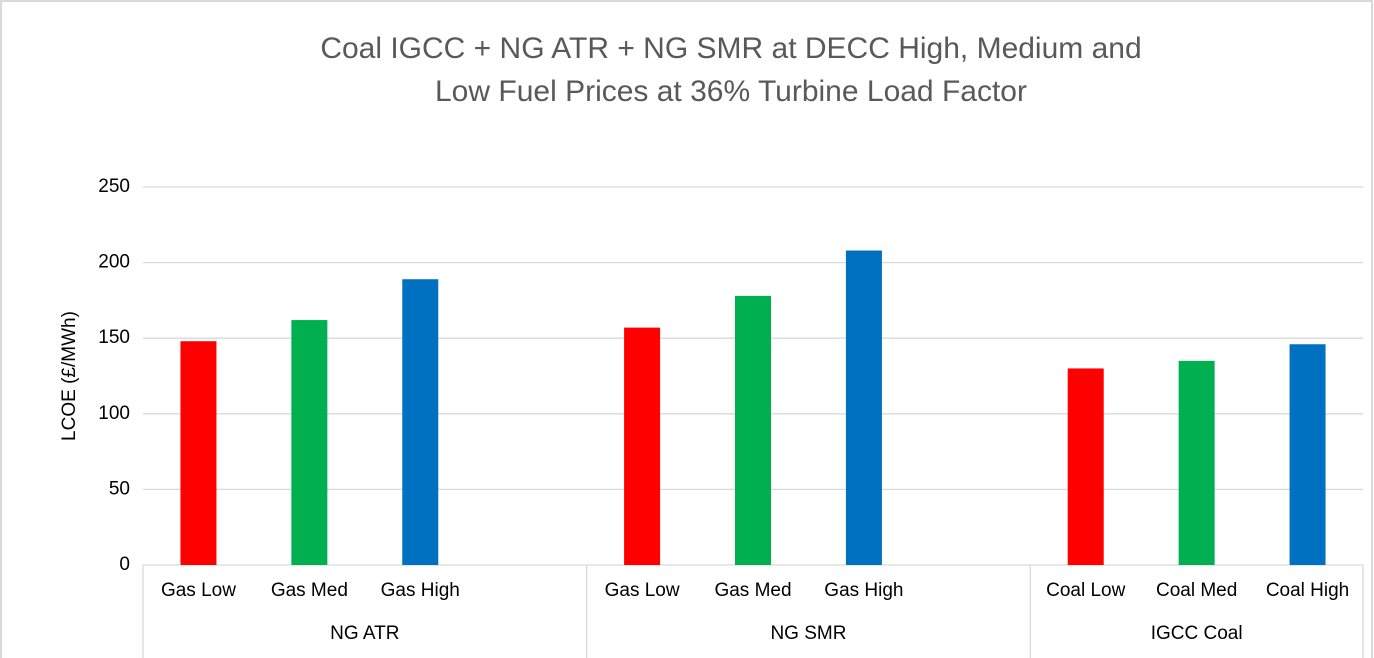  Describe the element at coordinates (114, 337) in the screenshot. I see `y-tick-label: 150` at that location.